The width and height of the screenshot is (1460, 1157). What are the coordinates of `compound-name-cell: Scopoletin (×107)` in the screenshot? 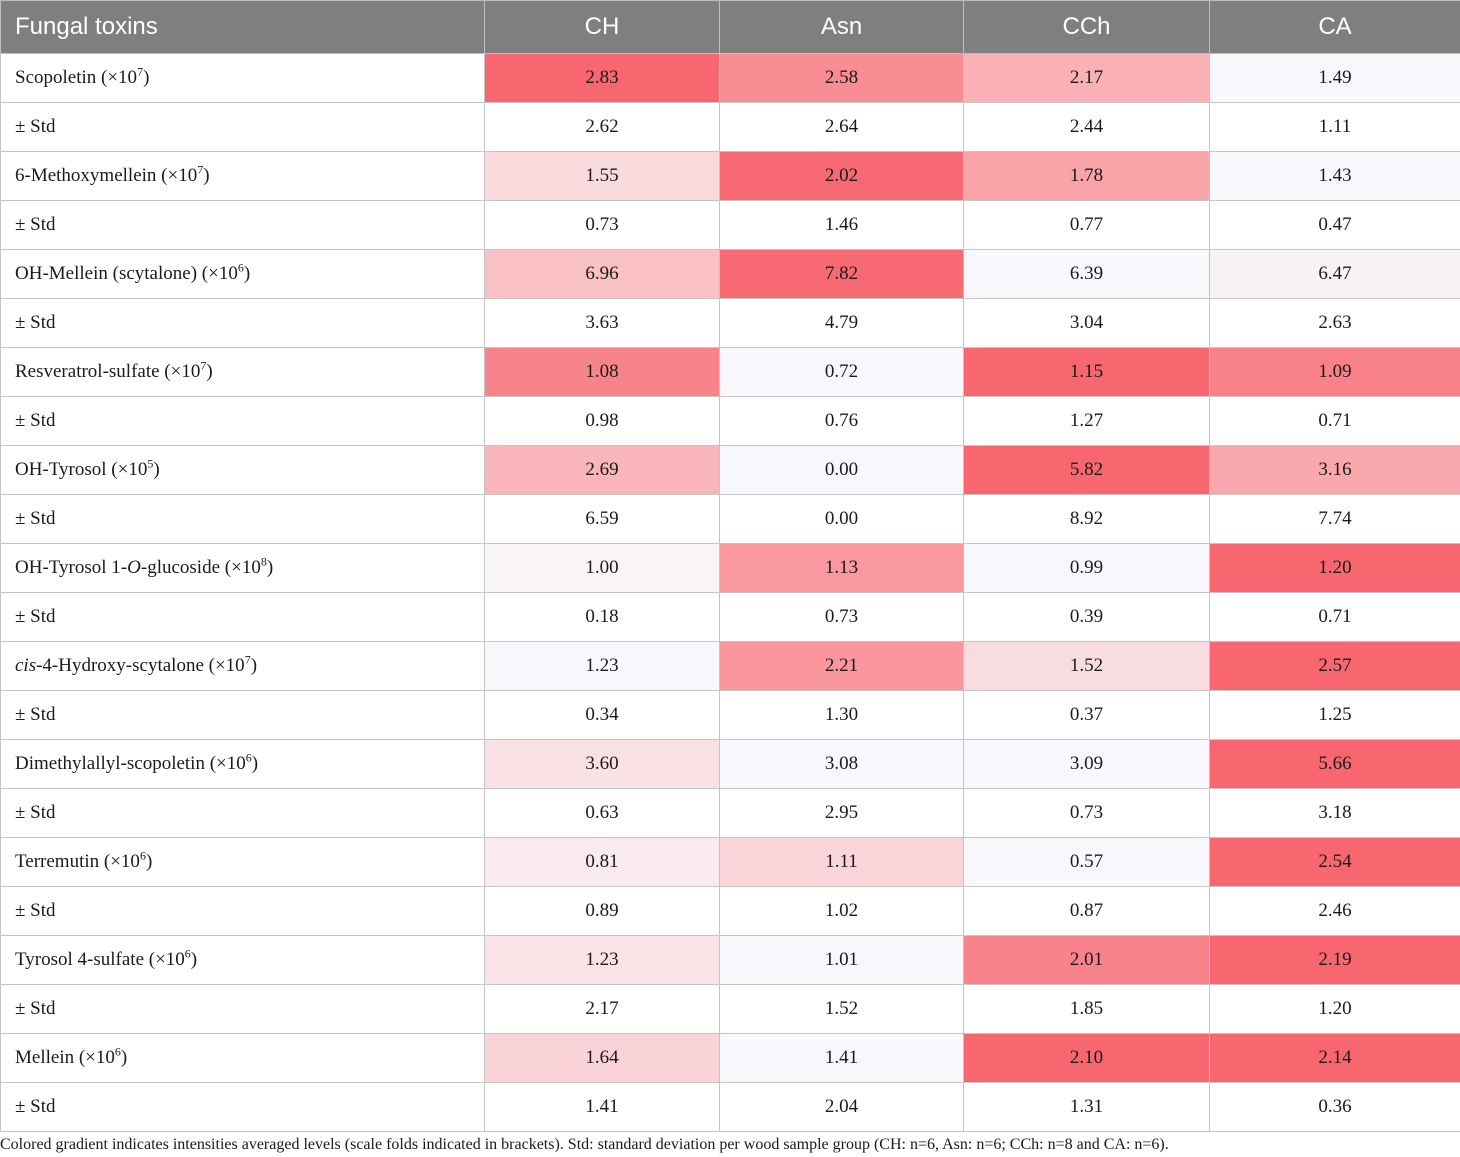 It's located at (242, 78).